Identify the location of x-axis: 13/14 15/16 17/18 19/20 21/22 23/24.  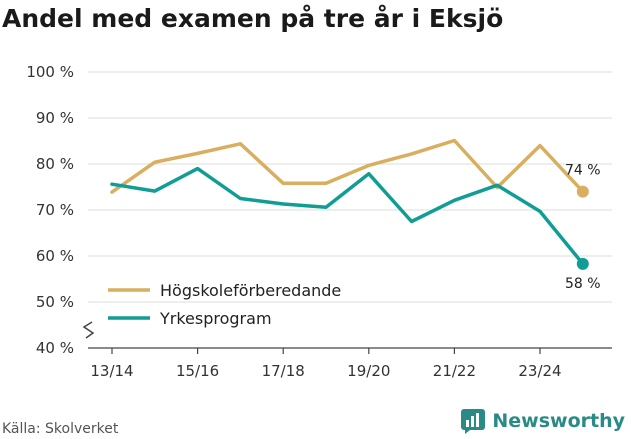
(350, 363).